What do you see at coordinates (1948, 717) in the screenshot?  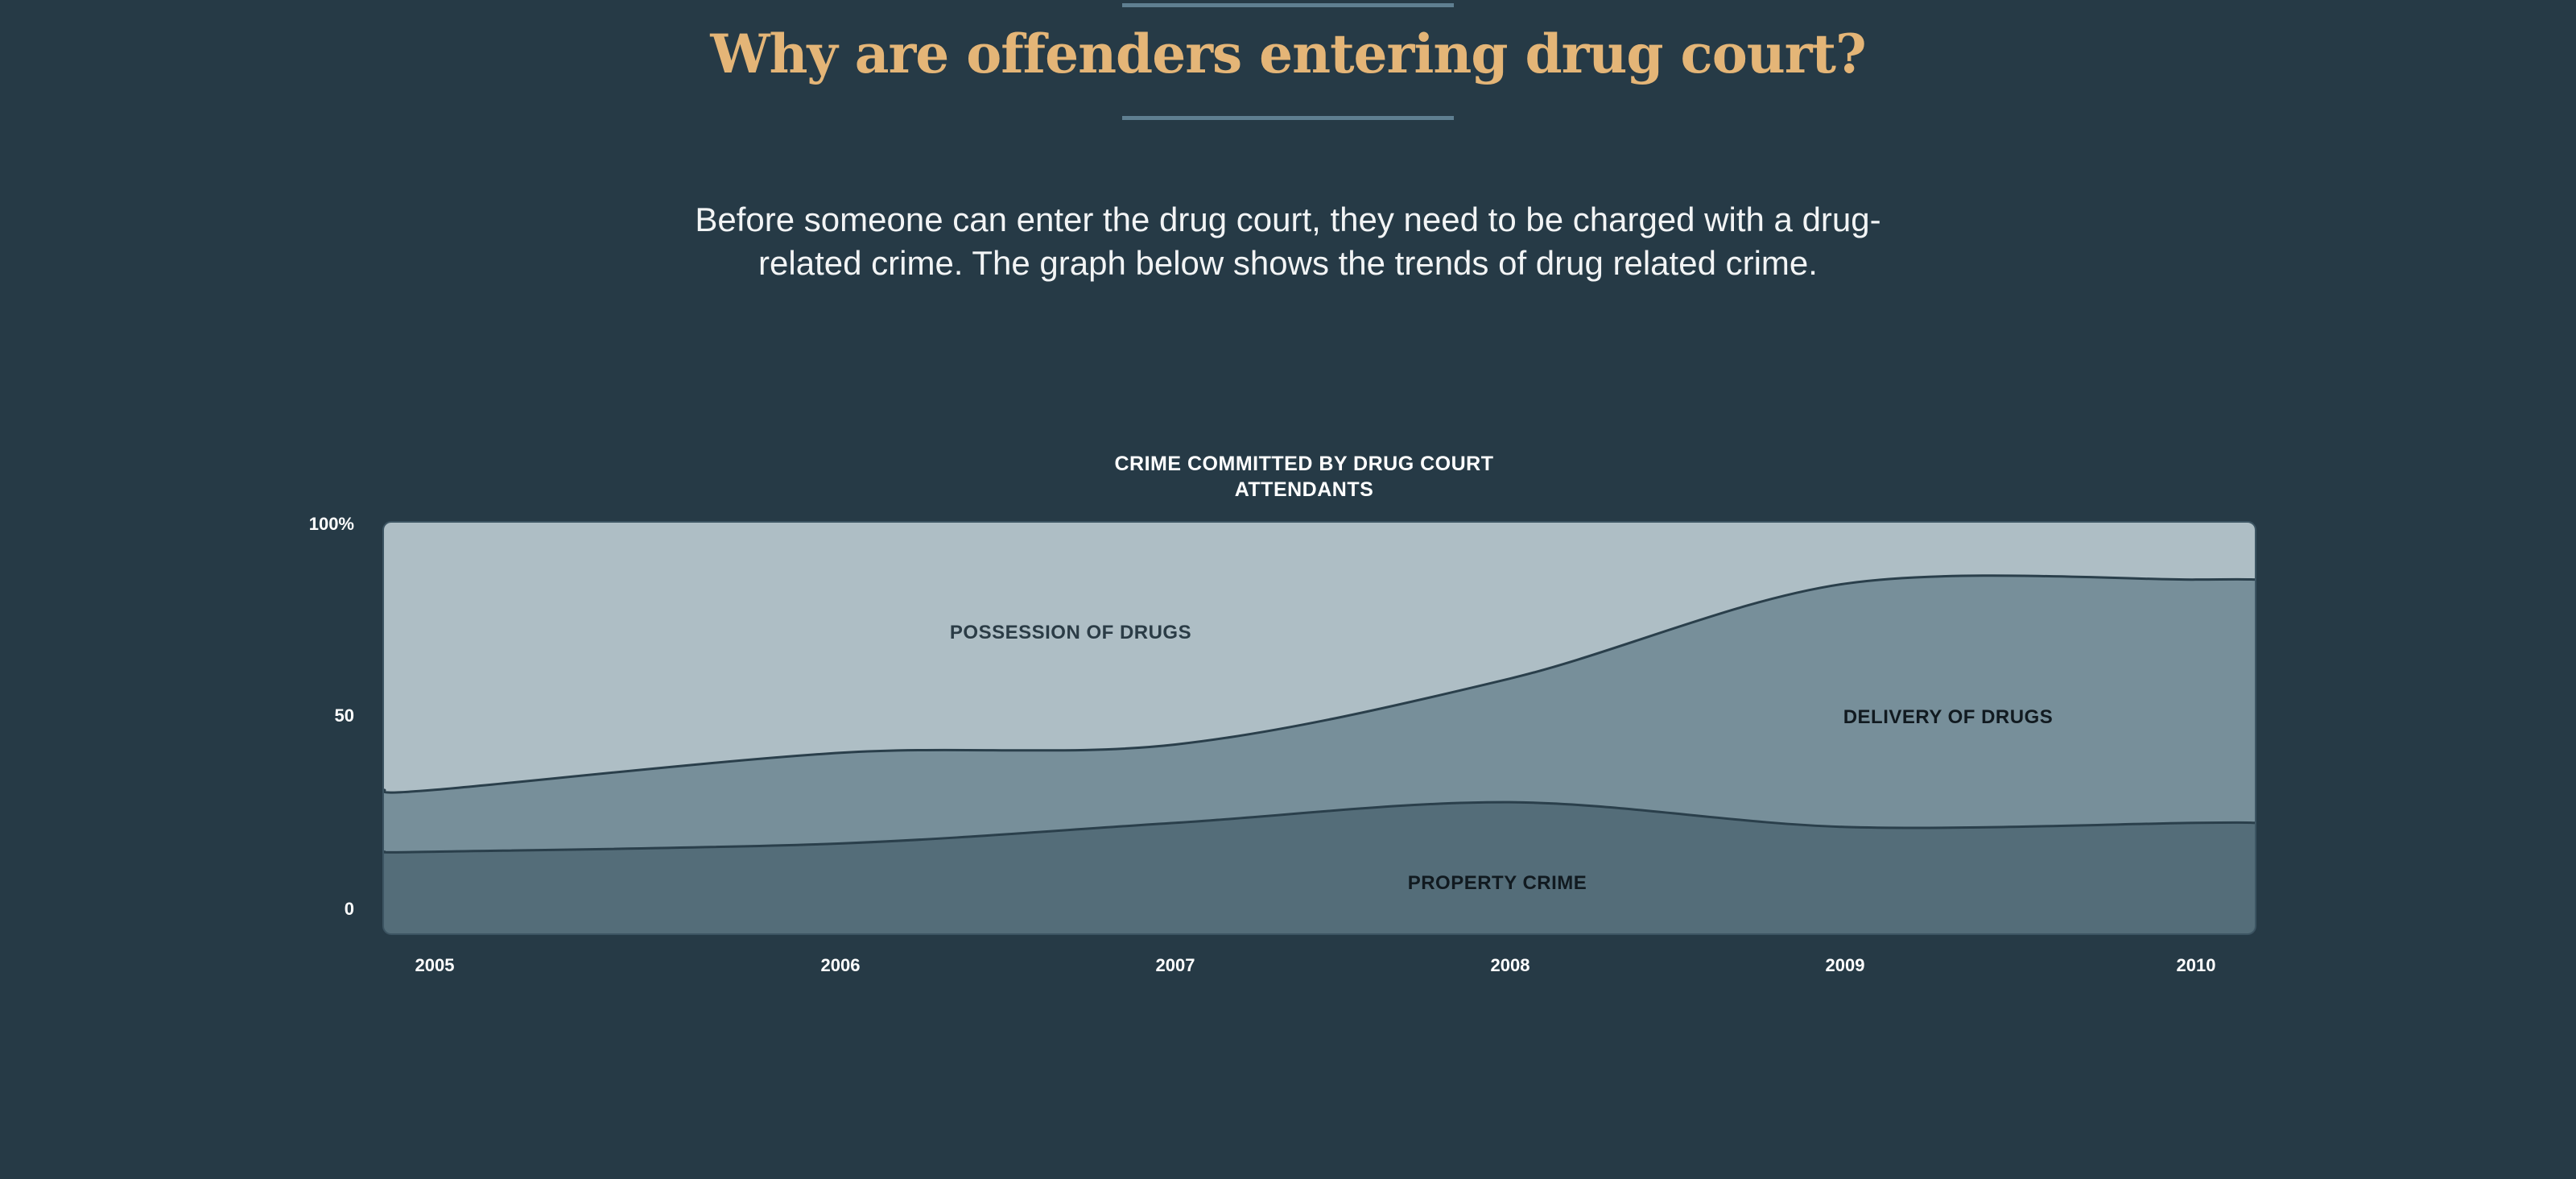 I see `series-label: DELIVERY OF DRUGS` at bounding box center [1948, 717].